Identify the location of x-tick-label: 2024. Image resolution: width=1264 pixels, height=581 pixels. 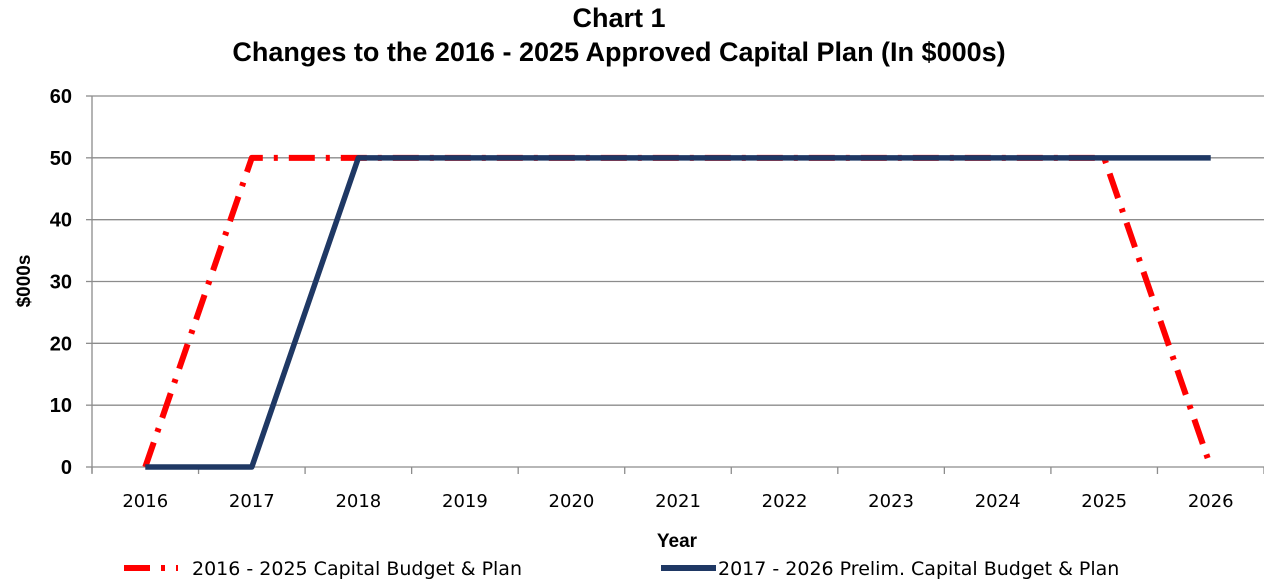
(998, 501).